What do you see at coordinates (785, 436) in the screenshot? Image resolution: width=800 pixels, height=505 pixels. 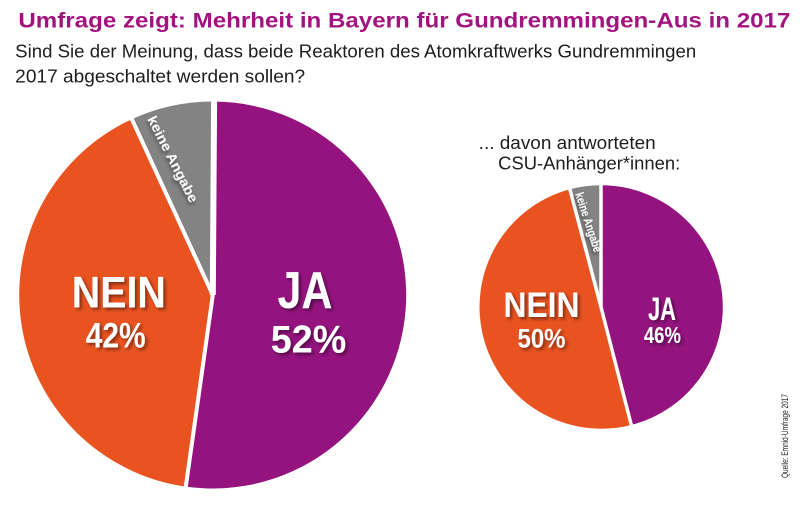 I see `svg-text: Quelle: Emnid-Umfrage 2017` at bounding box center [785, 436].